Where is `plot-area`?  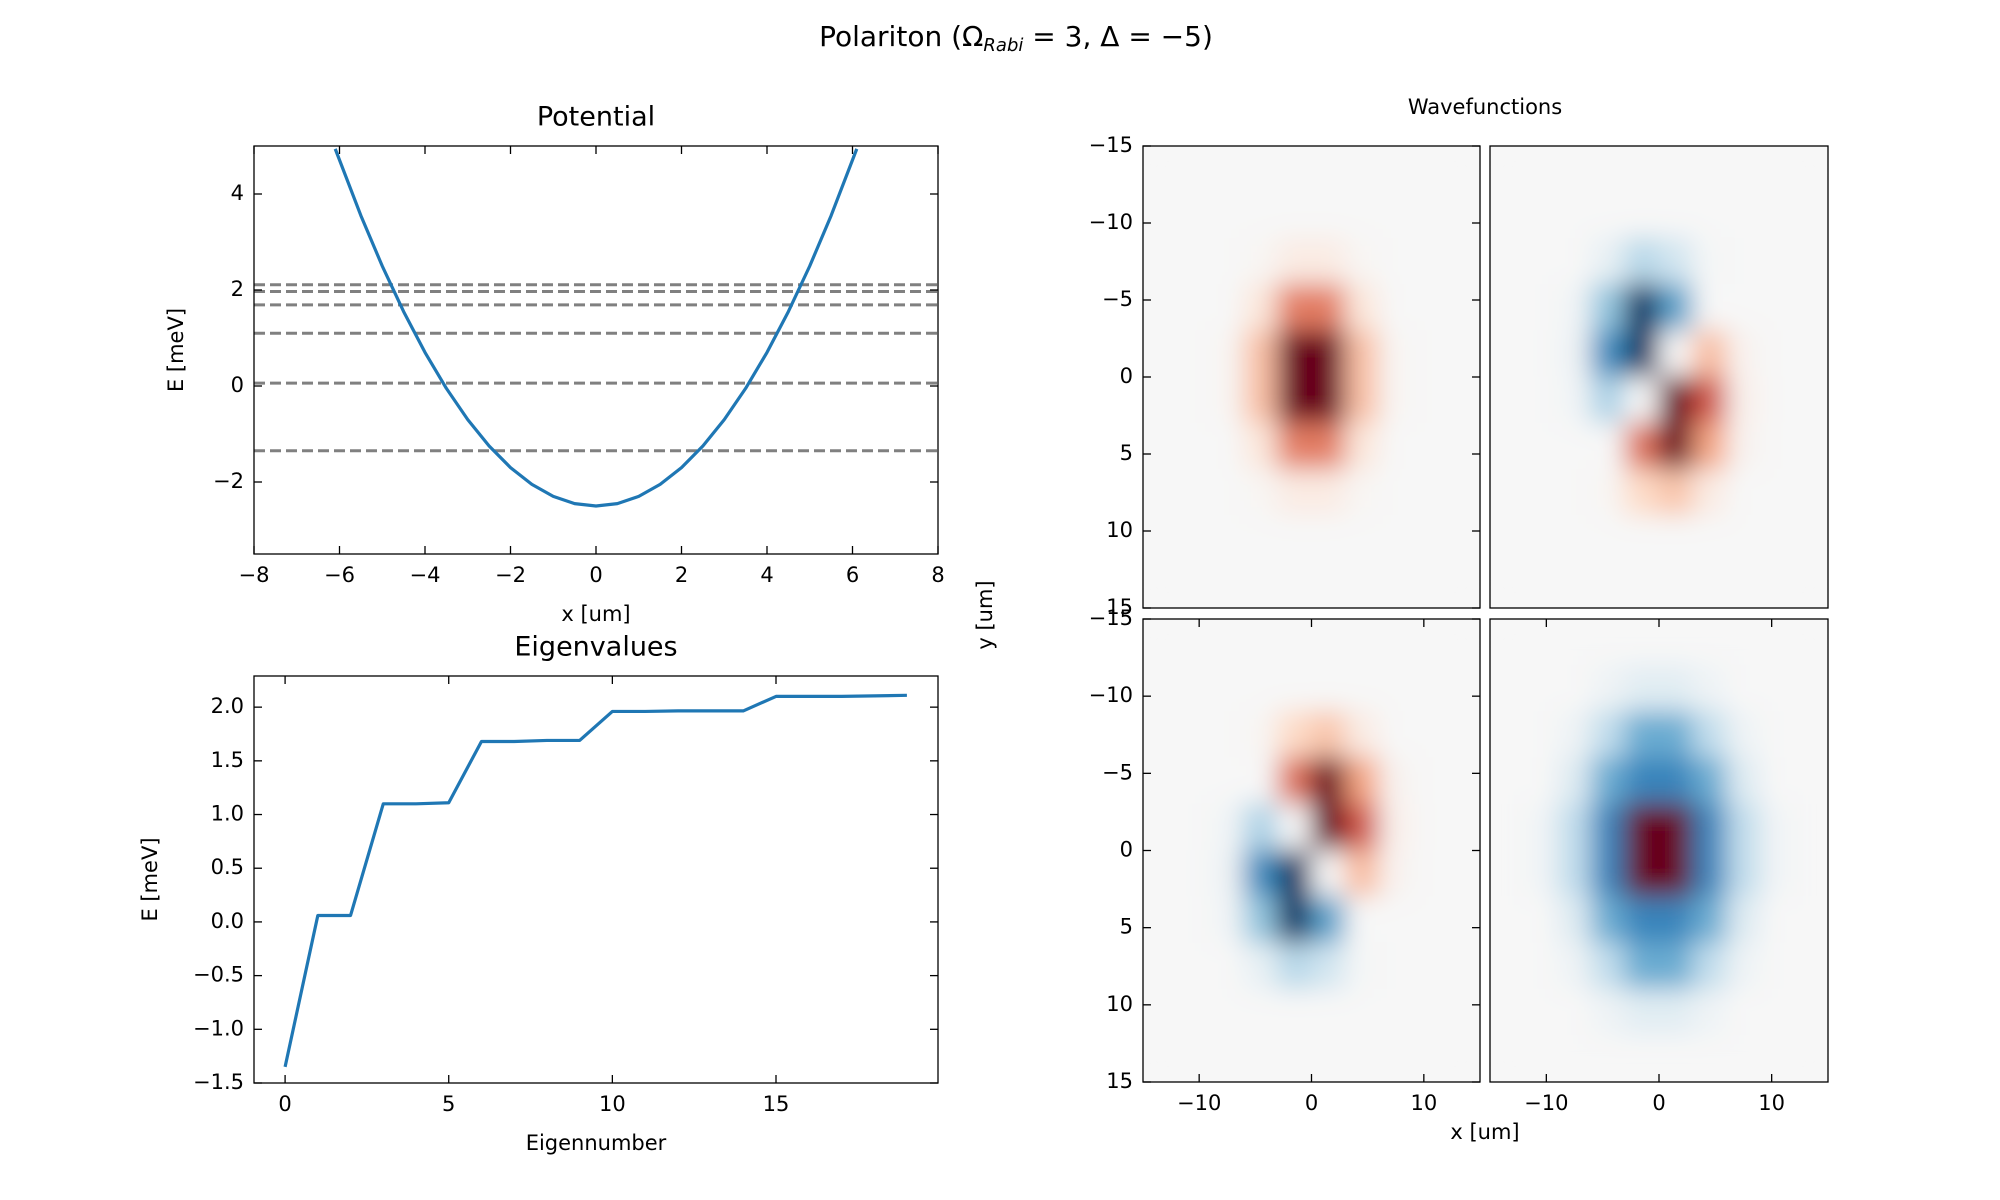
plot-area is located at coordinates (596, 328).